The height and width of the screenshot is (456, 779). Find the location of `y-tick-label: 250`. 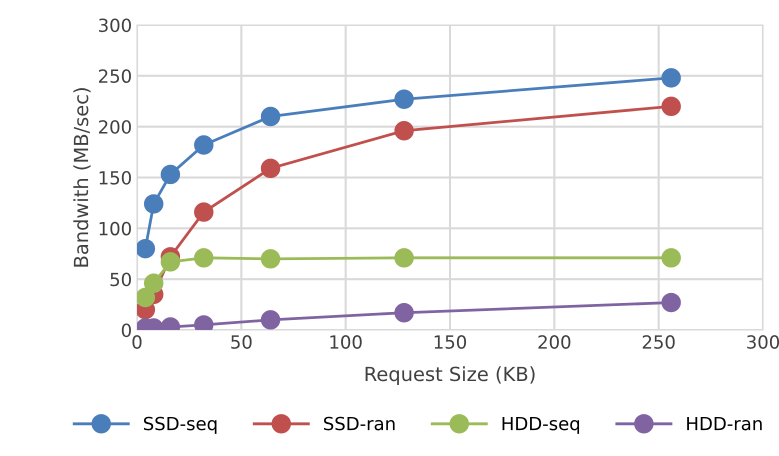

y-tick-label: 250 is located at coordinates (115, 76).